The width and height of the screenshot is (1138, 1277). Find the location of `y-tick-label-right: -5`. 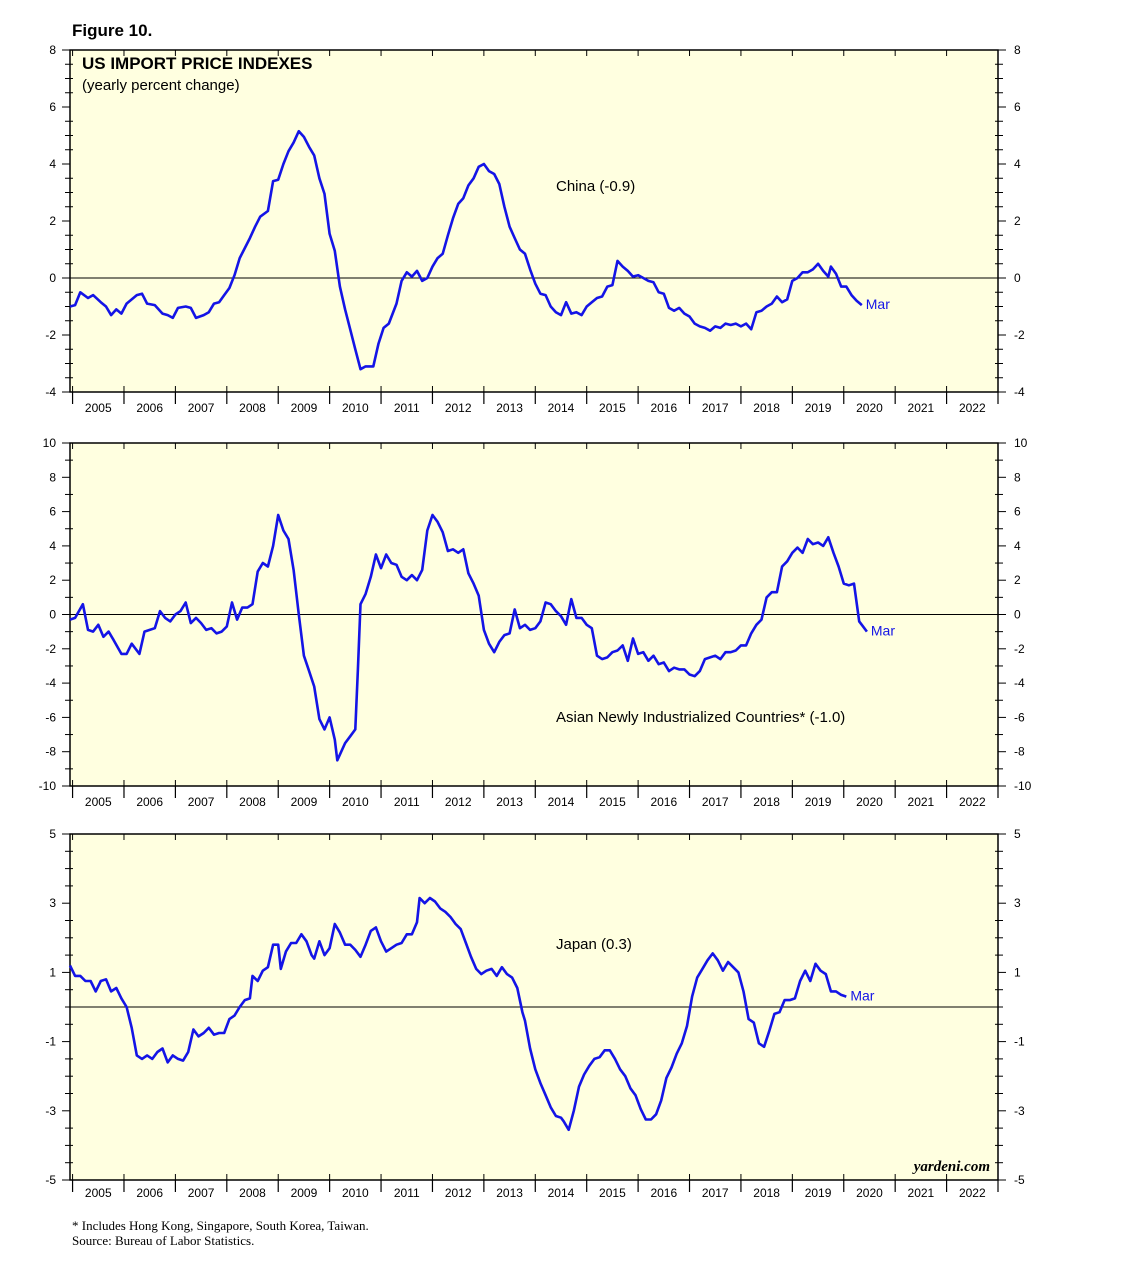

y-tick-label-right: -5 is located at coordinates (1019, 1180).